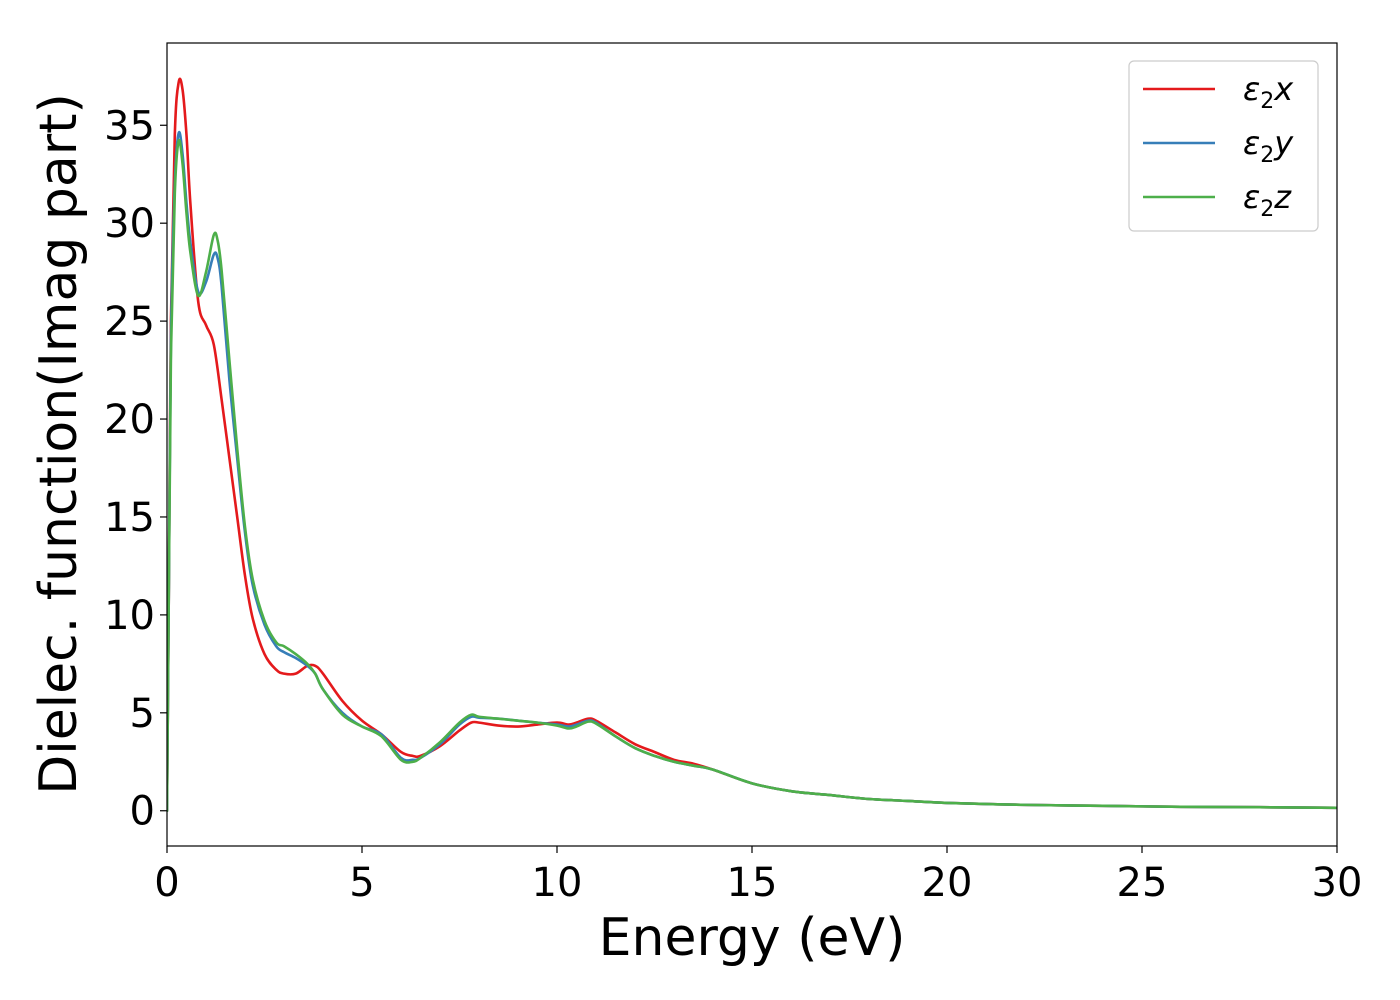  Describe the element at coordinates (129, 420) in the screenshot. I see `y-tick-label: 20` at that location.